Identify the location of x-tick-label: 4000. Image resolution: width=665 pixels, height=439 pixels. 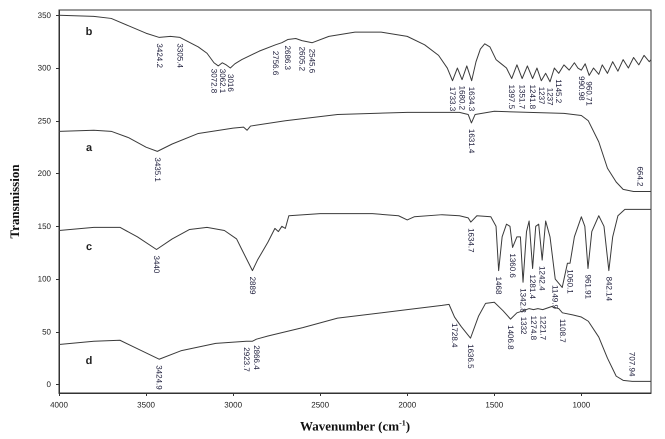
(59, 405).